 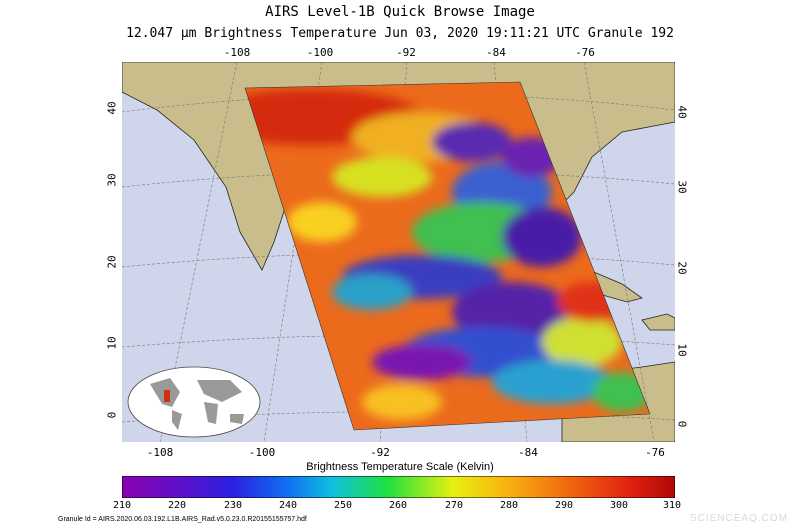 What do you see at coordinates (288, 505) in the screenshot?
I see `scale-tick: 240` at bounding box center [288, 505].